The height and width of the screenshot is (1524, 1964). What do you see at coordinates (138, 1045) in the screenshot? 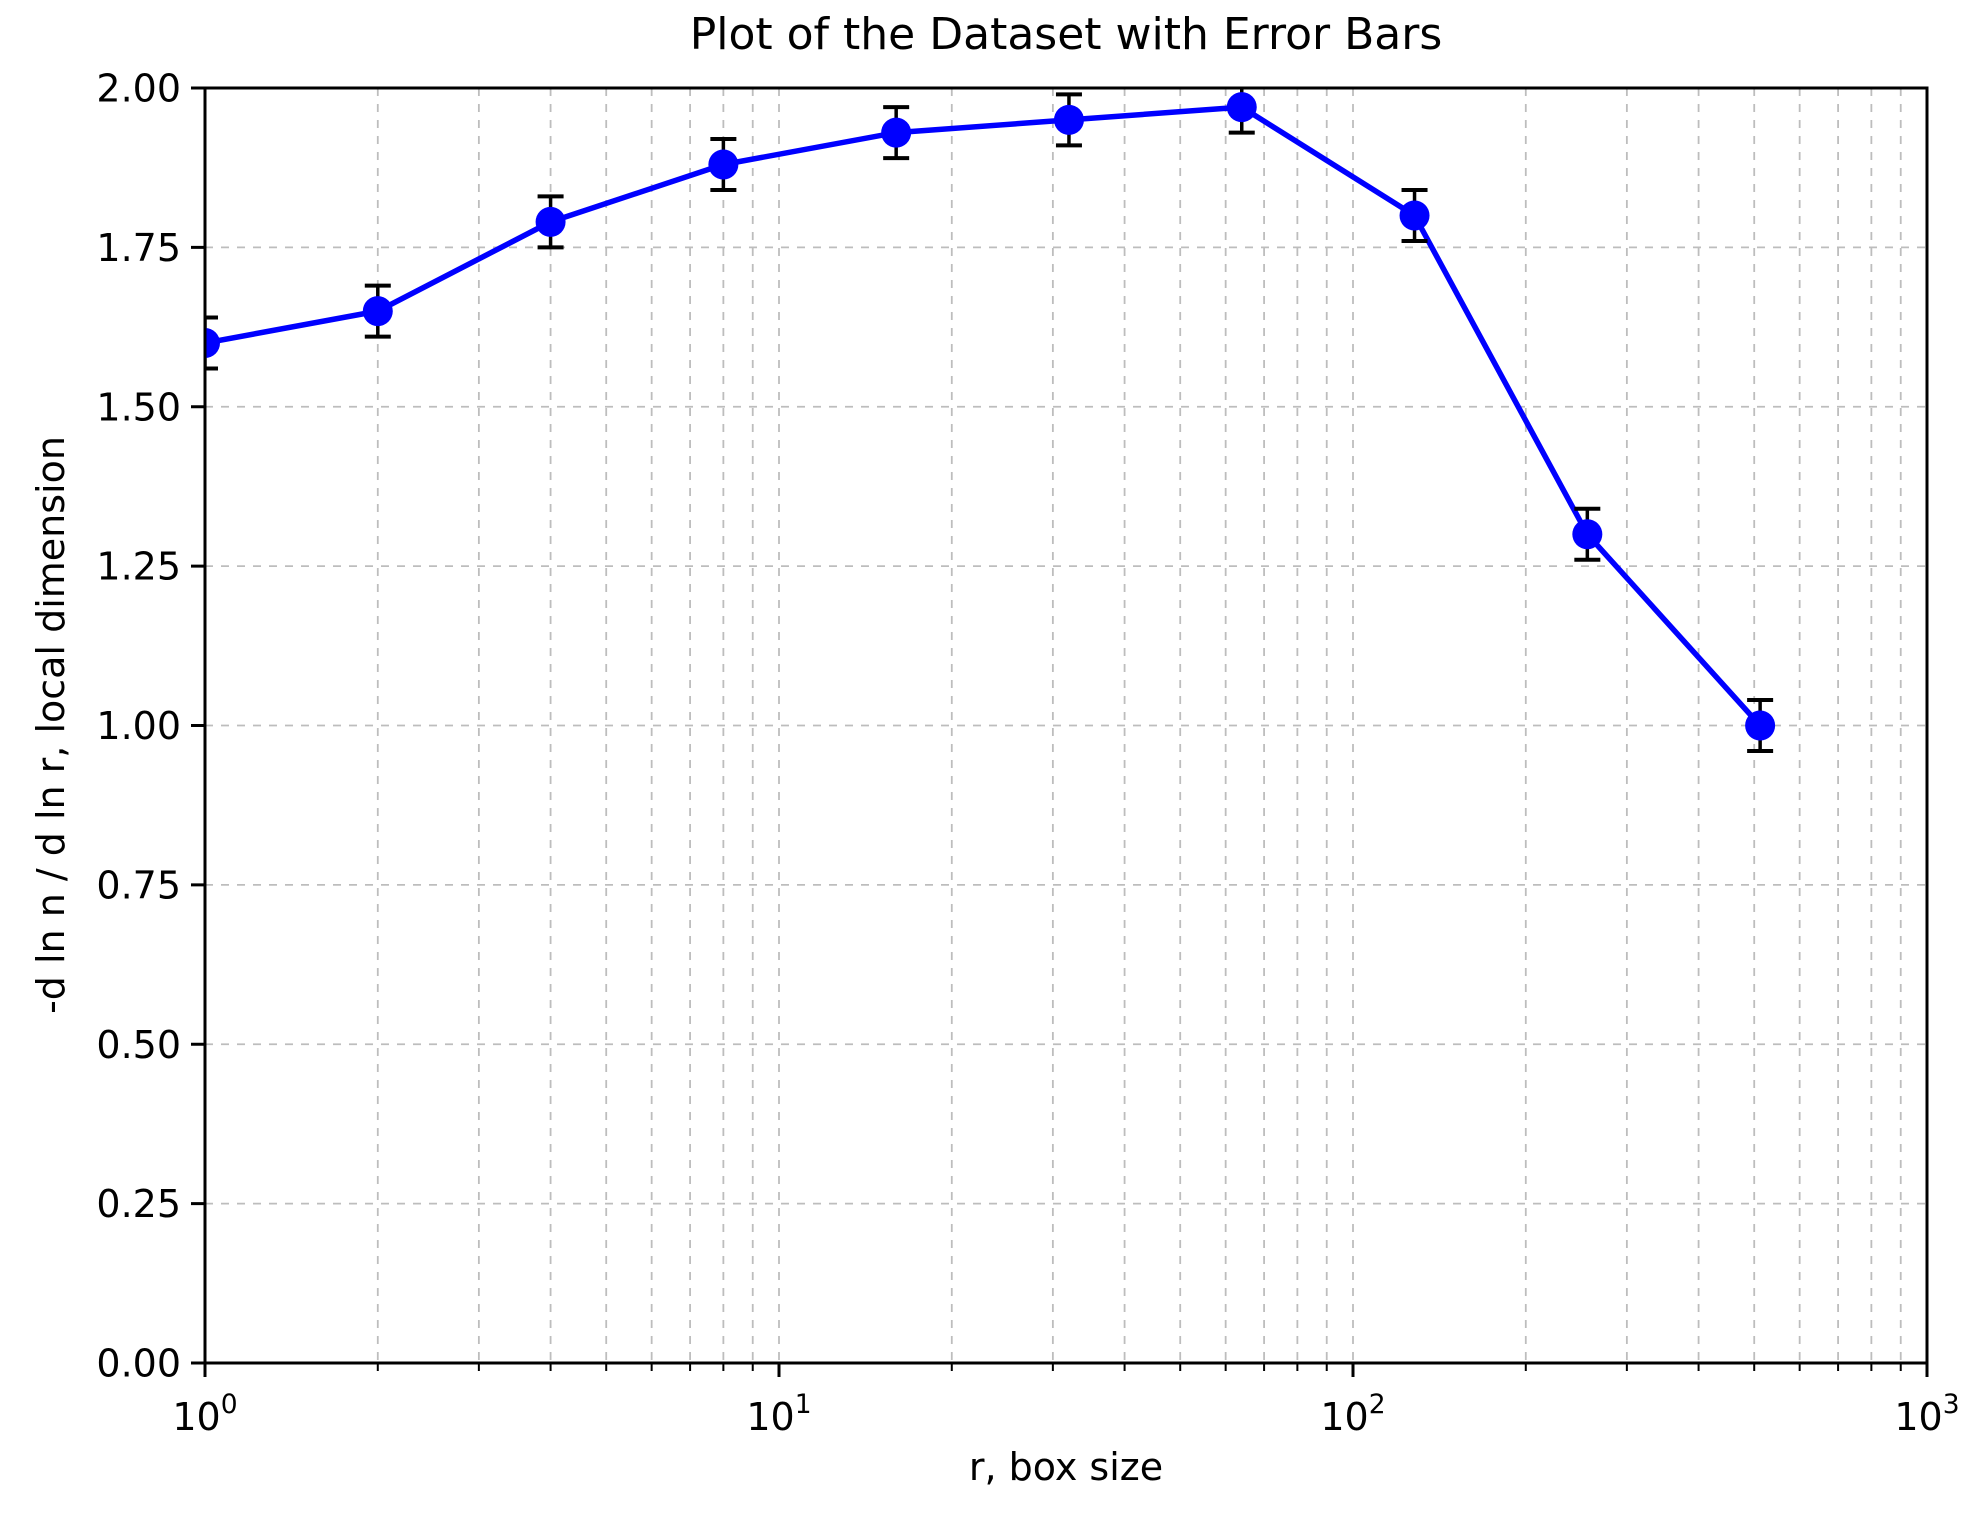
I see `y-tick-label: 0.50` at bounding box center [138, 1045].